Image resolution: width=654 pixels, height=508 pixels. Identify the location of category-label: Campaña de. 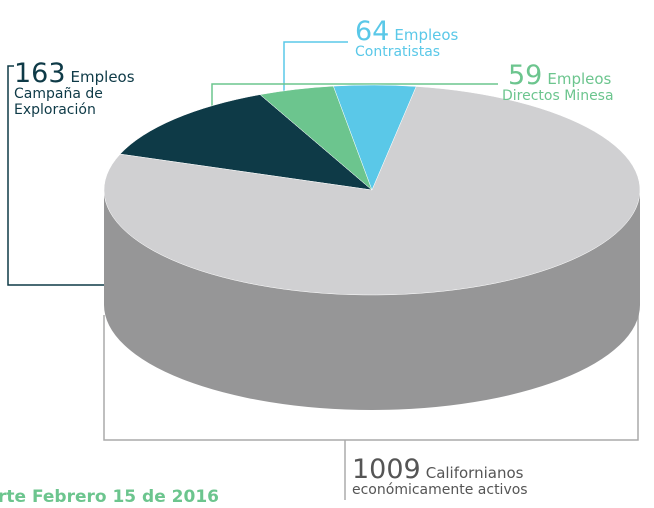
(58, 94).